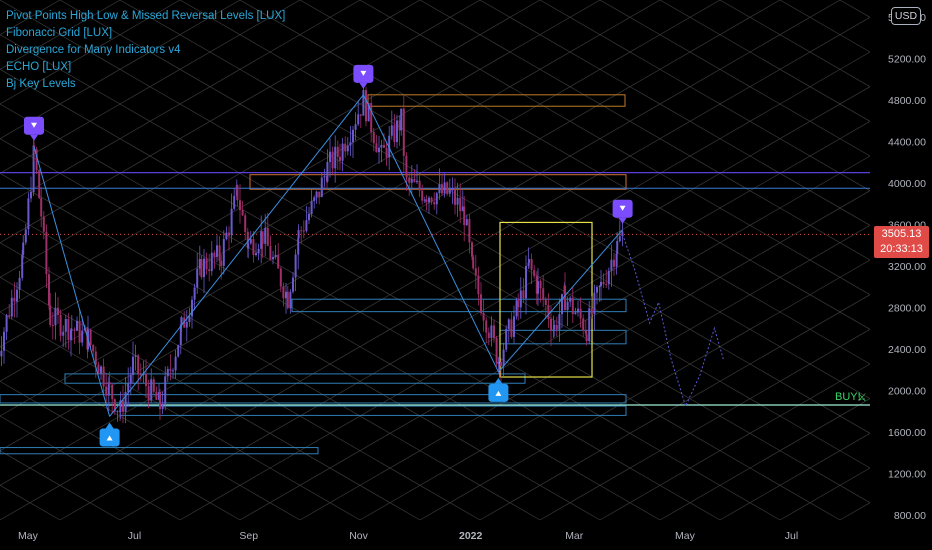  Describe the element at coordinates (907, 433) in the screenshot. I see `price-tick-label: 1600.00` at that location.